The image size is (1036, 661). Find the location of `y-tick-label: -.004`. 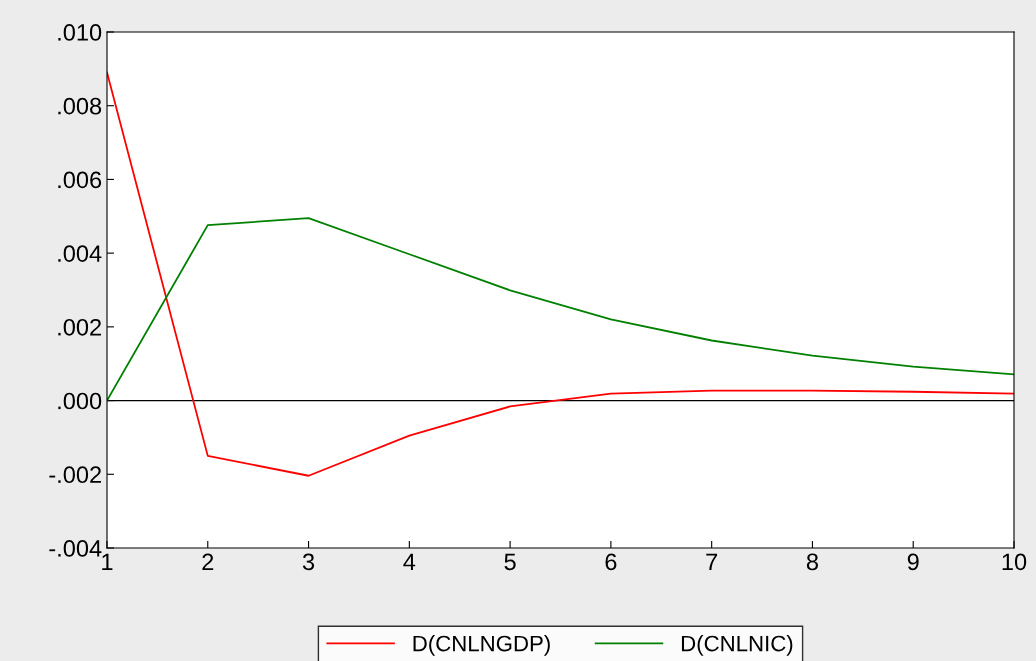

y-tick-label: -.004 is located at coordinates (75, 548).